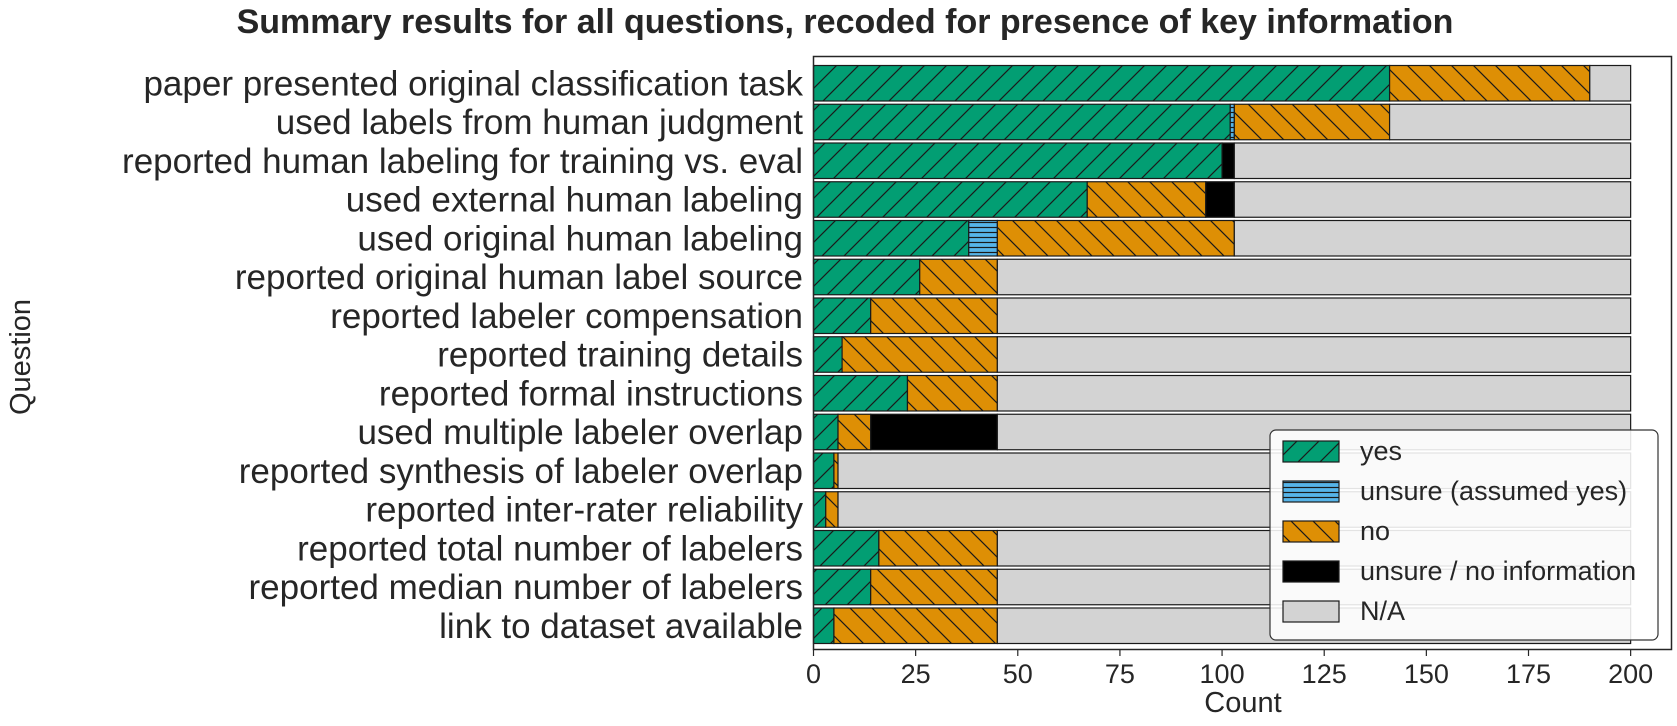 The width and height of the screenshot is (1677, 726). What do you see at coordinates (1120, 674) in the screenshot?
I see `x-tick-label: 75` at bounding box center [1120, 674].